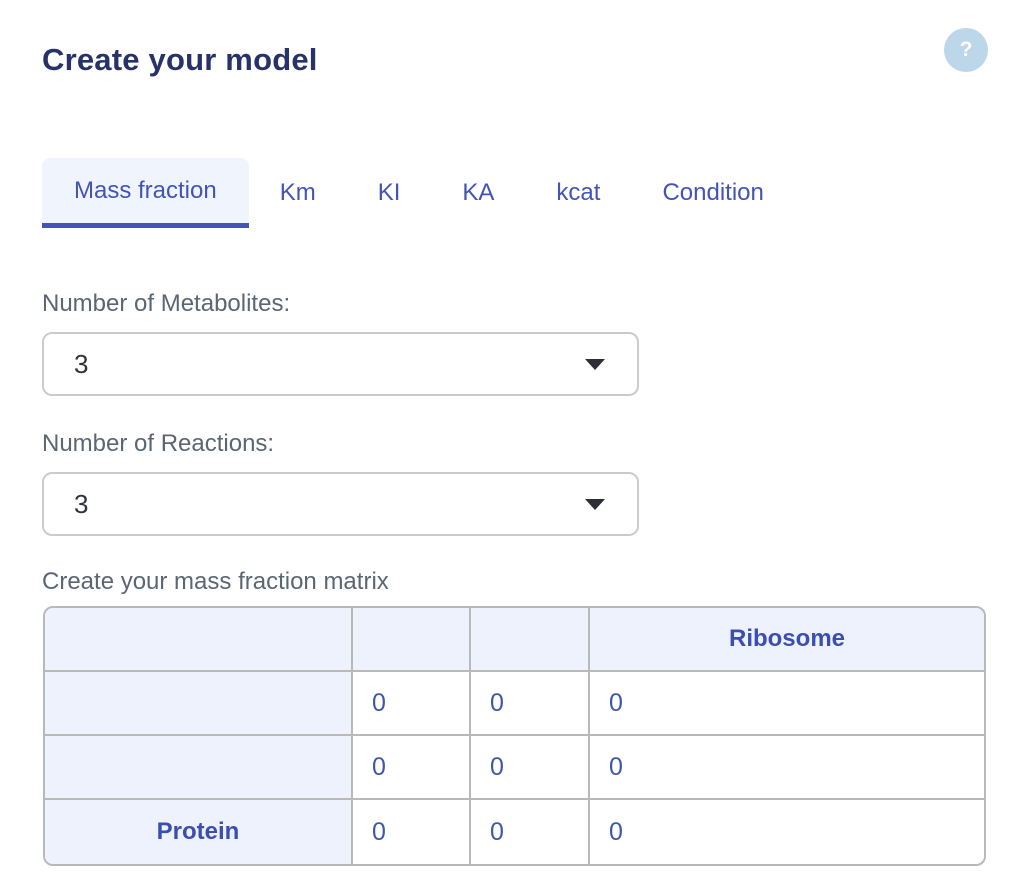  What do you see at coordinates (412, 704) in the screenshot?
I see `matrix-cell-1-1: 0` at bounding box center [412, 704].